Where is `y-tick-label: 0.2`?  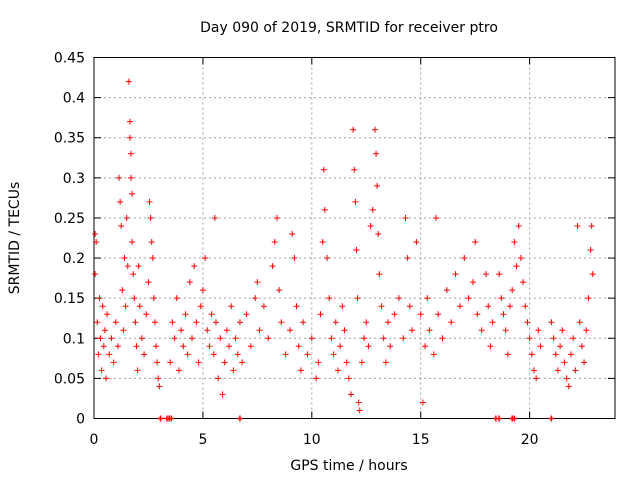 y-tick-label: 0.2 is located at coordinates (74, 259).